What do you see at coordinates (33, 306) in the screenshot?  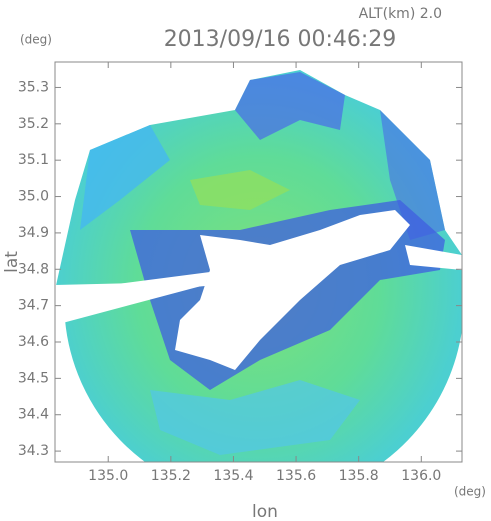 I see `y-tick-label: 34.7` at bounding box center [33, 306].